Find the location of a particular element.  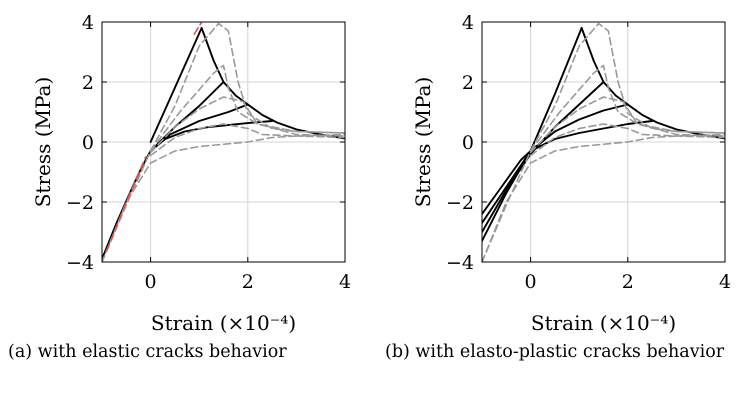

caption-b: (b) with elasto-plastic cracks behavior is located at coordinates (555, 352).